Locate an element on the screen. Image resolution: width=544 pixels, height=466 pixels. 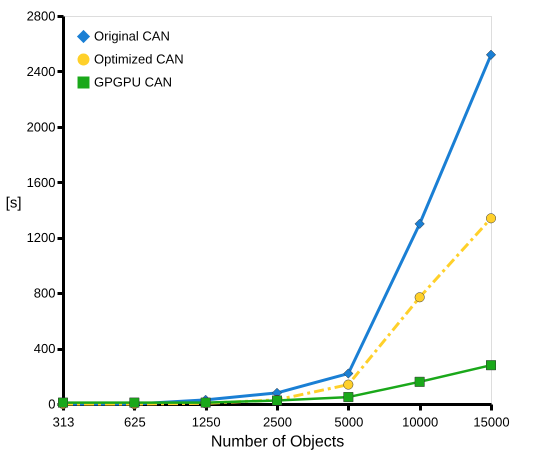
x-axis-title: Number of Objects is located at coordinates (277, 442).